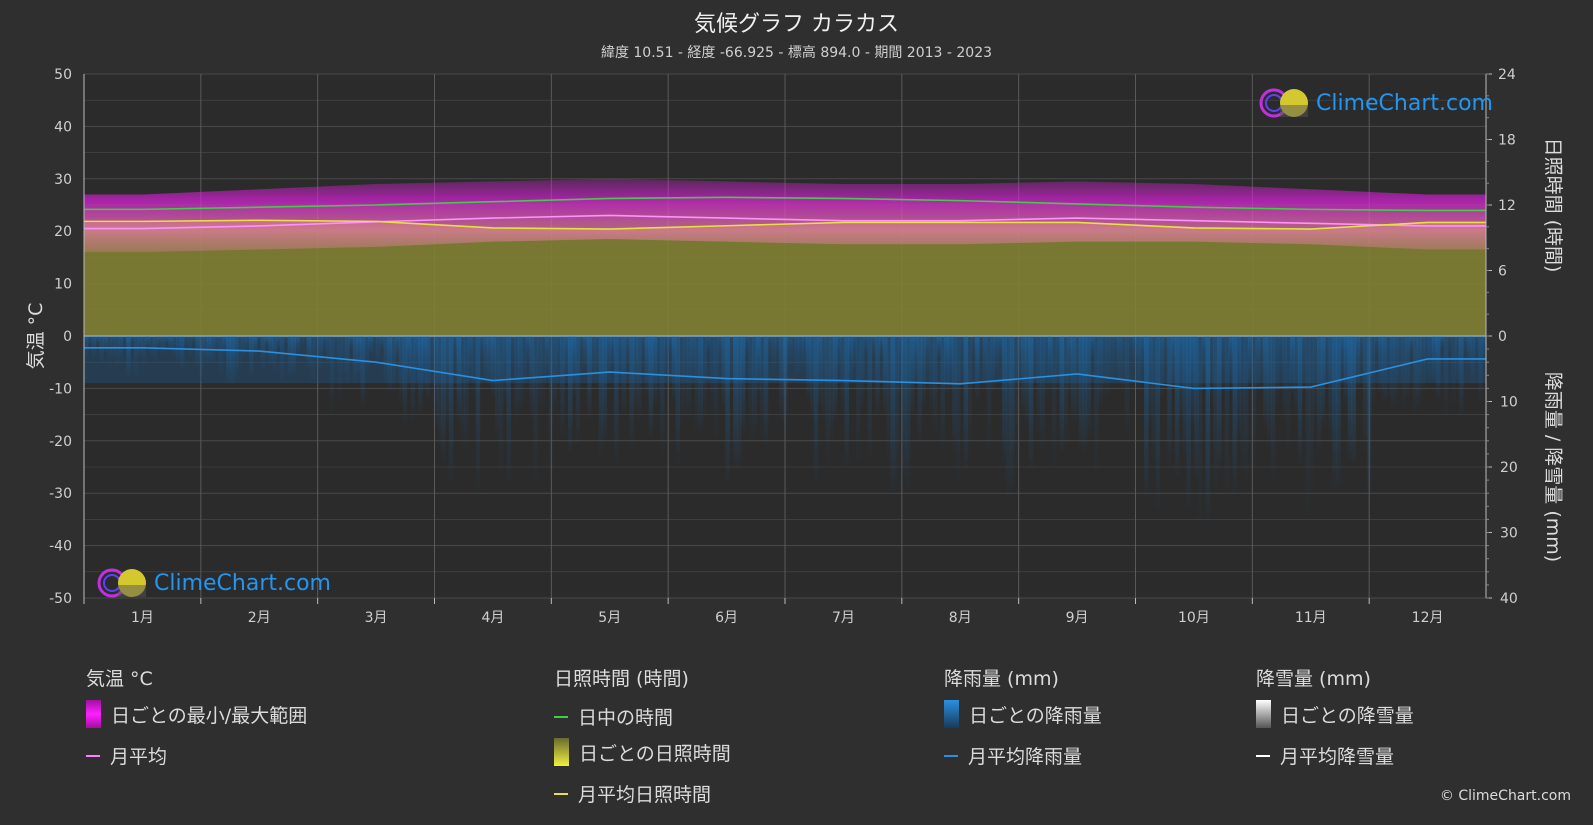 The image size is (1593, 825). What do you see at coordinates (951, 755) in the screenshot?
I see `rain-avg-swatch` at bounding box center [951, 755].